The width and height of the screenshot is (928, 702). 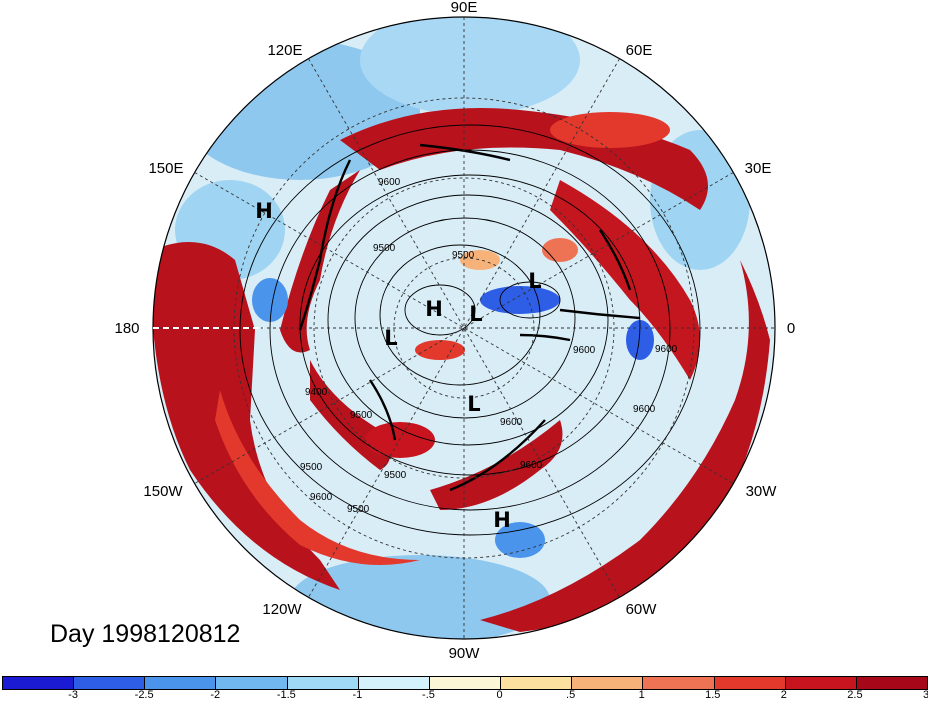 What do you see at coordinates (145, 634) in the screenshot?
I see `plot-title: Day 1998120812` at bounding box center [145, 634].